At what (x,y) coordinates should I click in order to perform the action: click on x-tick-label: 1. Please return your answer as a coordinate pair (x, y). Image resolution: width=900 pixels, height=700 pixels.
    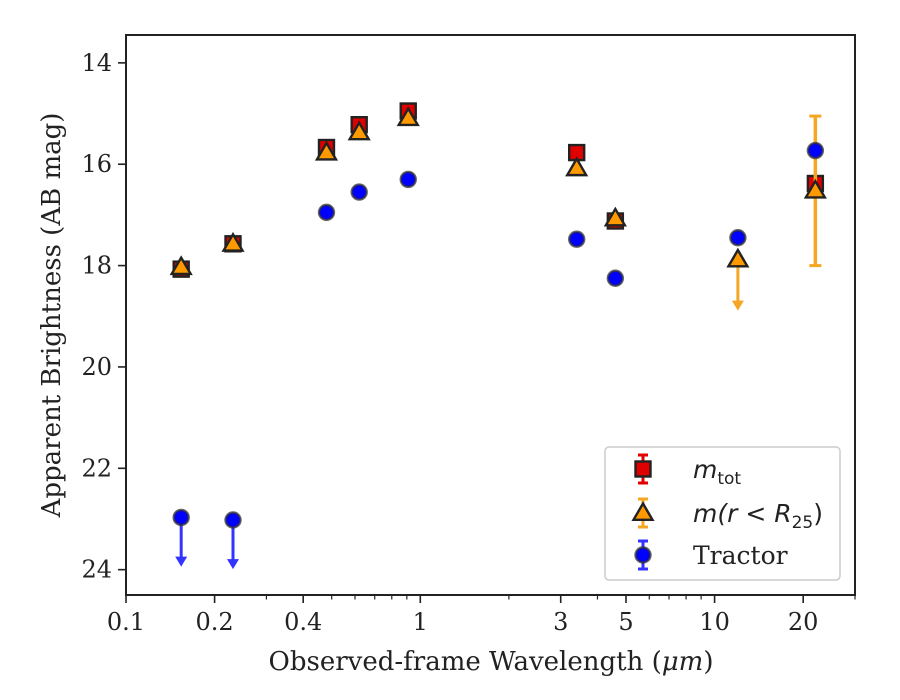
    Looking at the image, I should click on (420, 622).